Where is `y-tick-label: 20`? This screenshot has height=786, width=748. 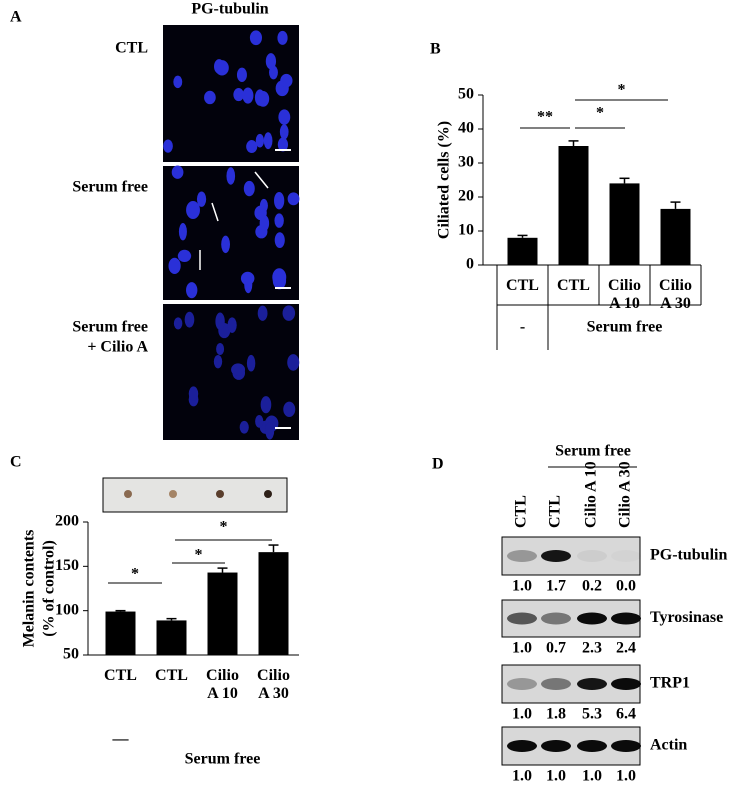 y-tick-label: 20 is located at coordinates (466, 196).